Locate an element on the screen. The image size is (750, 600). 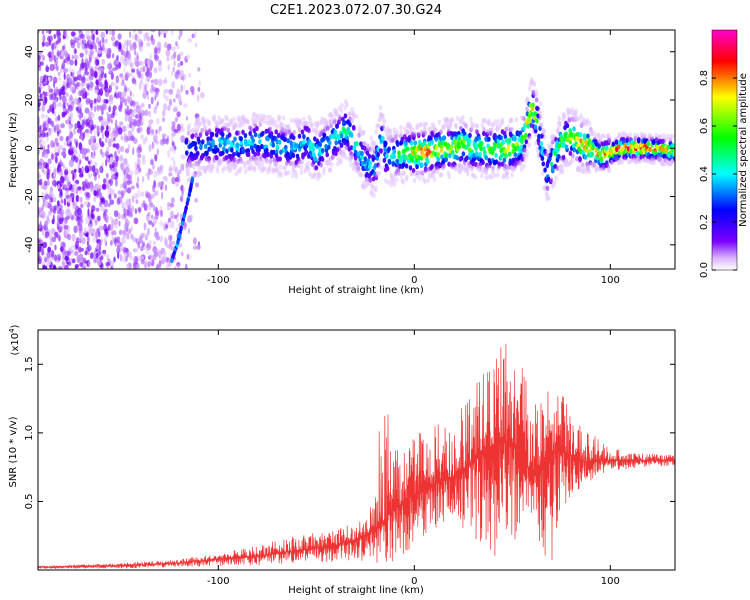
colorbar-tick-label: 0.2 is located at coordinates (704, 222).